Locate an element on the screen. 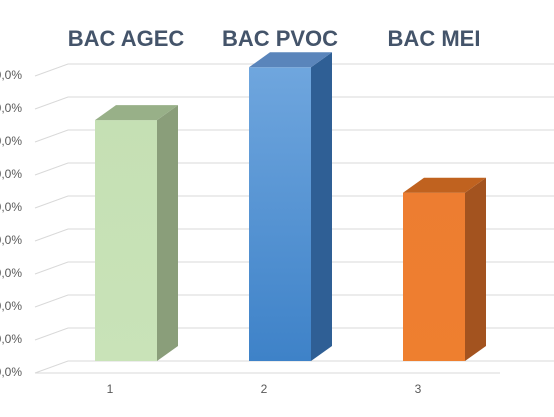  y-tick-label: 0,0% is located at coordinates (11, 372).